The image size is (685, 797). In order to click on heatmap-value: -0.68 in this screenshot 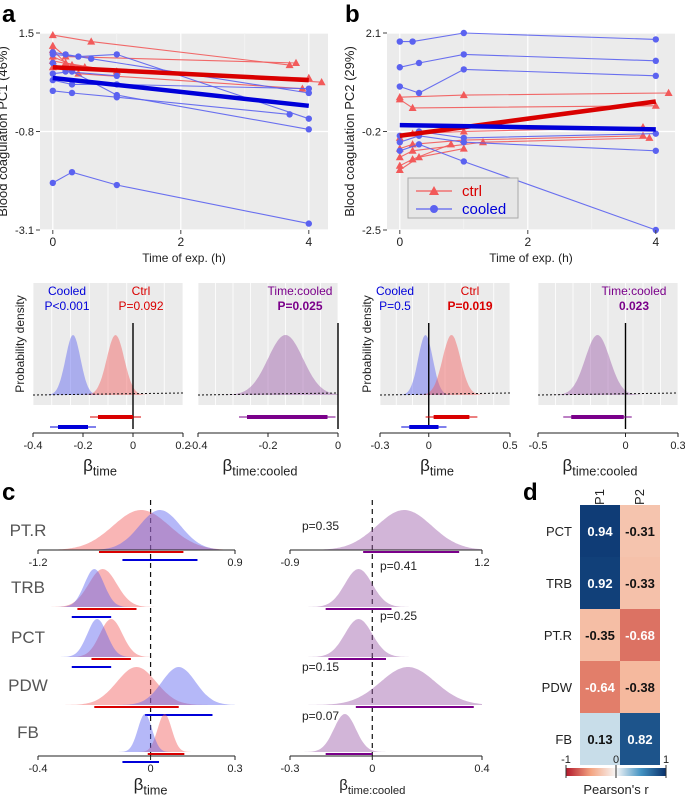, I will do `click(640, 635)`.